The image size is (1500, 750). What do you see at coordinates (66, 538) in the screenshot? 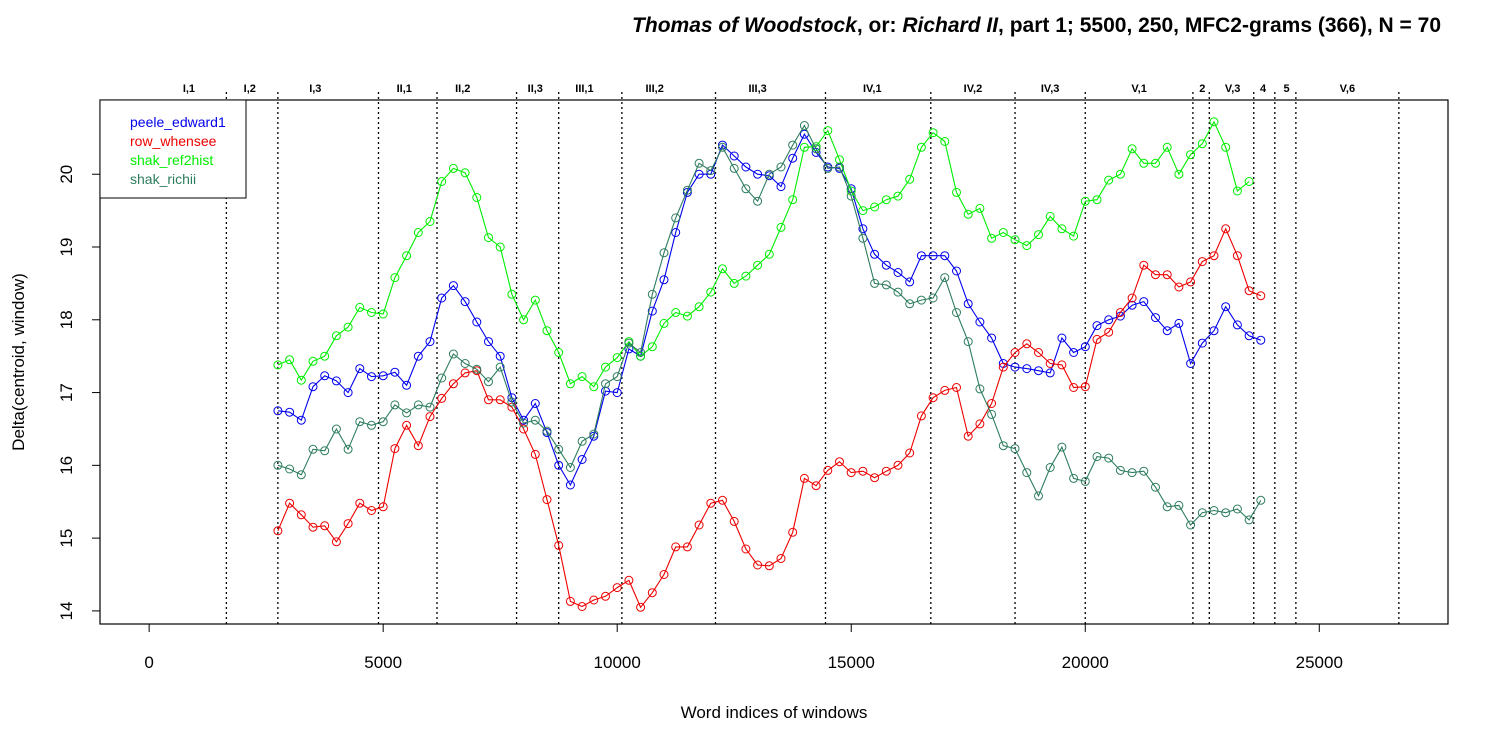
I see `y-tick-label: 15` at bounding box center [66, 538].